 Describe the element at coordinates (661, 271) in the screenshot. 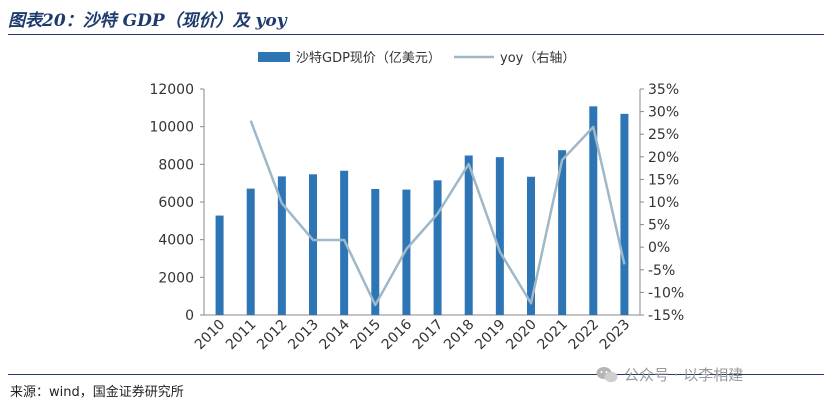

I see `right-tick-label: -5%` at that location.